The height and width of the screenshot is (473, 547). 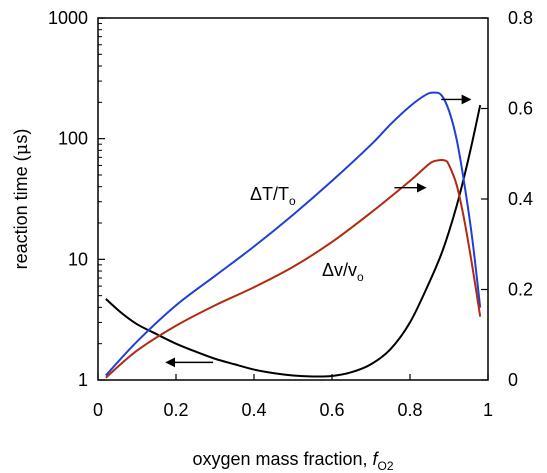 I want to click on y-right-tick-label: 0, so click(x=513, y=380).